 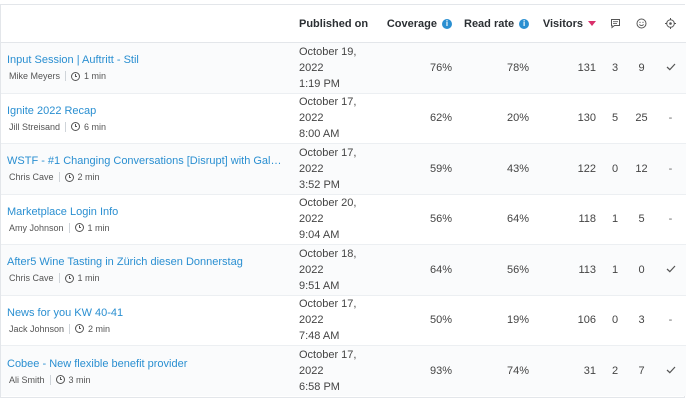 I want to click on coverage-value: 93%, so click(x=440, y=371).